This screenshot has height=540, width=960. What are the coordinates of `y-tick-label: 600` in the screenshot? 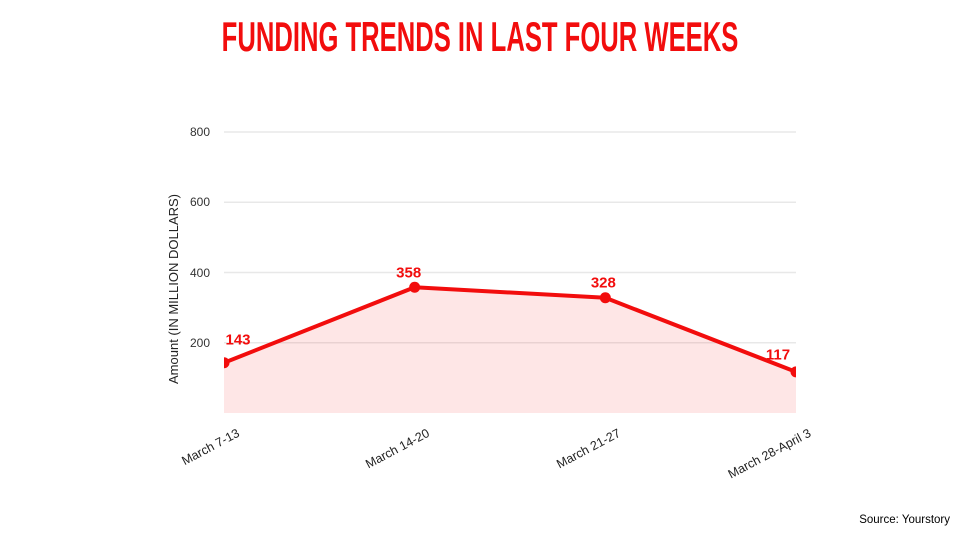 It's located at (199, 202).